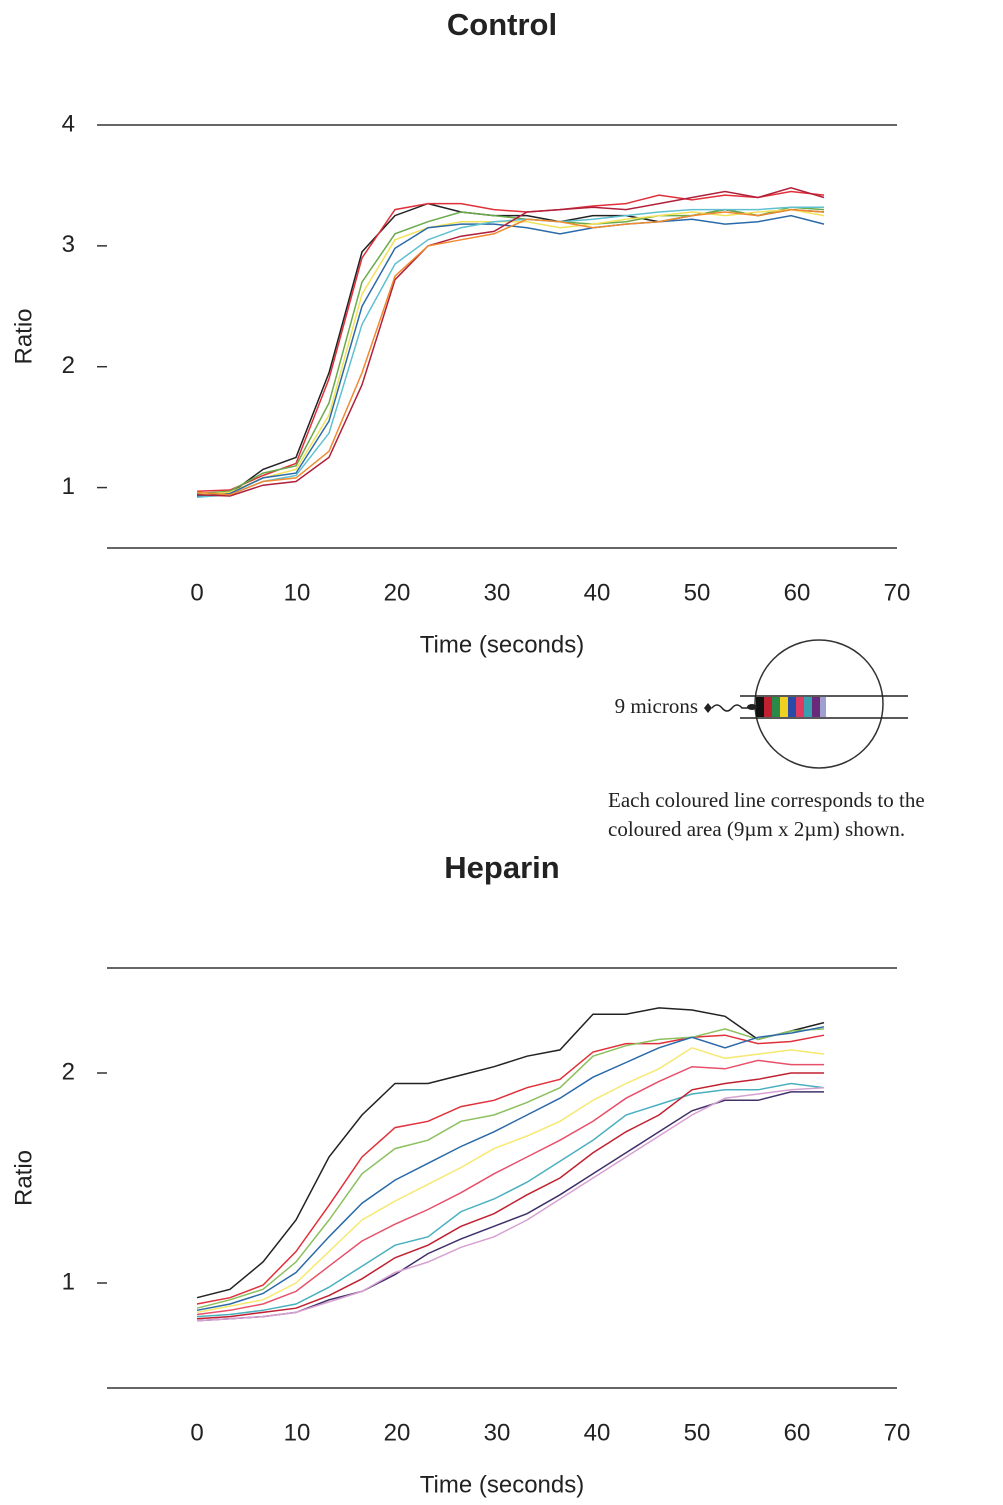 This screenshot has width=1003, height=1505. I want to click on inset-caption: Each coloured line corresponds to the, so click(766, 800).